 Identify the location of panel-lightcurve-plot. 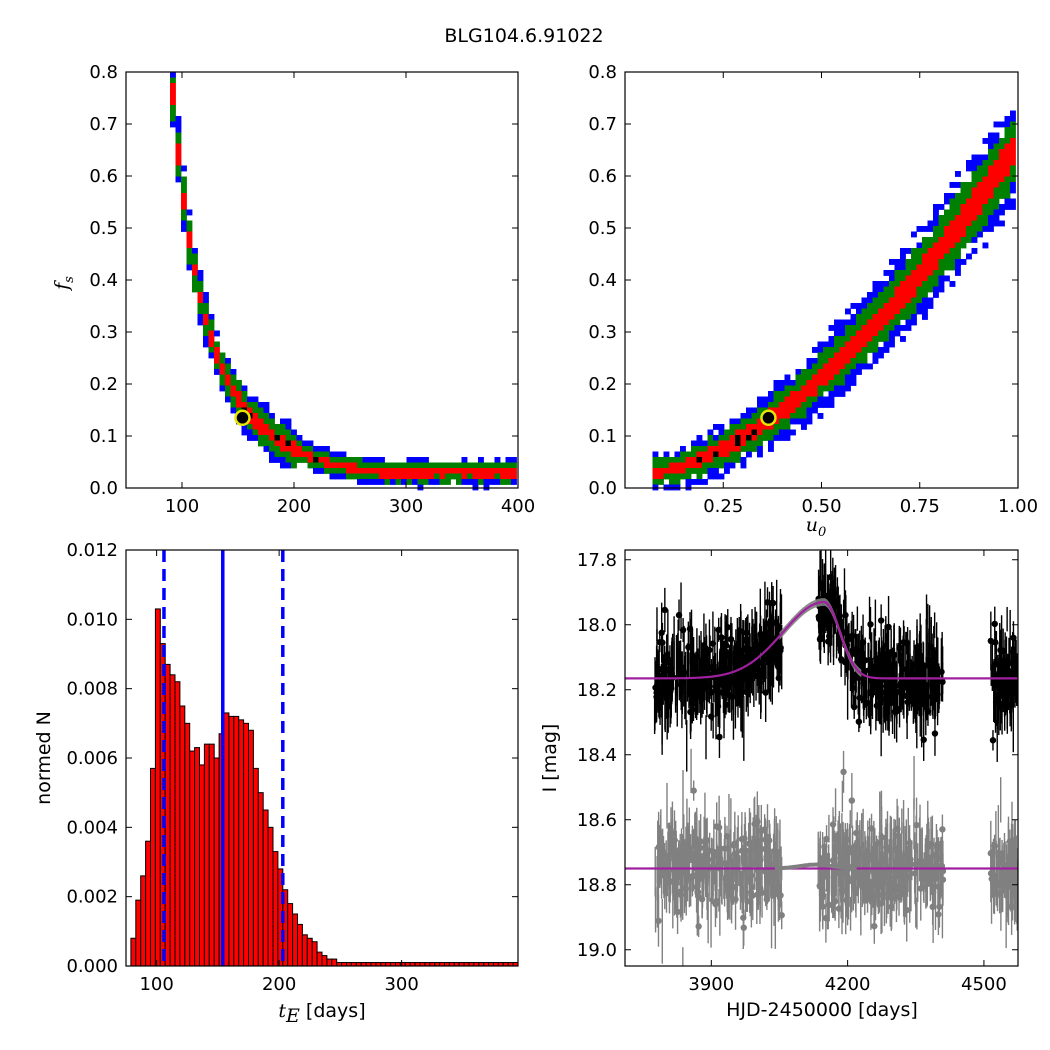
(821, 758).